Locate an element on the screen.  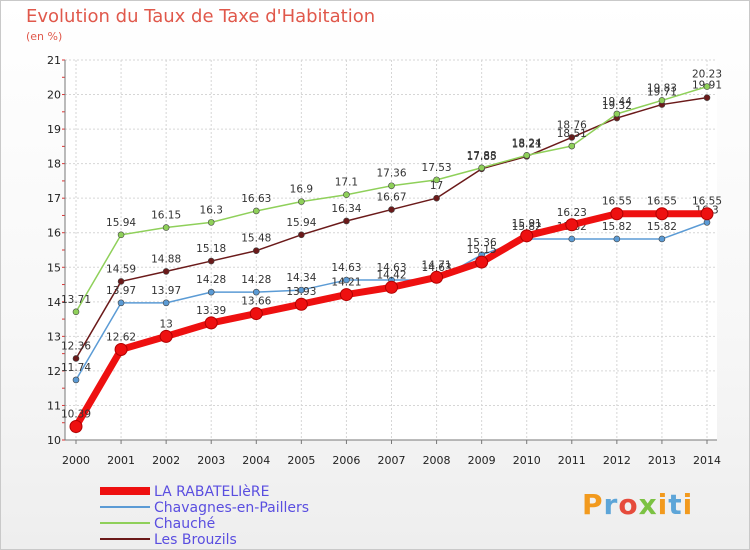
x-tick-label: 2002 is located at coordinates (166, 460).